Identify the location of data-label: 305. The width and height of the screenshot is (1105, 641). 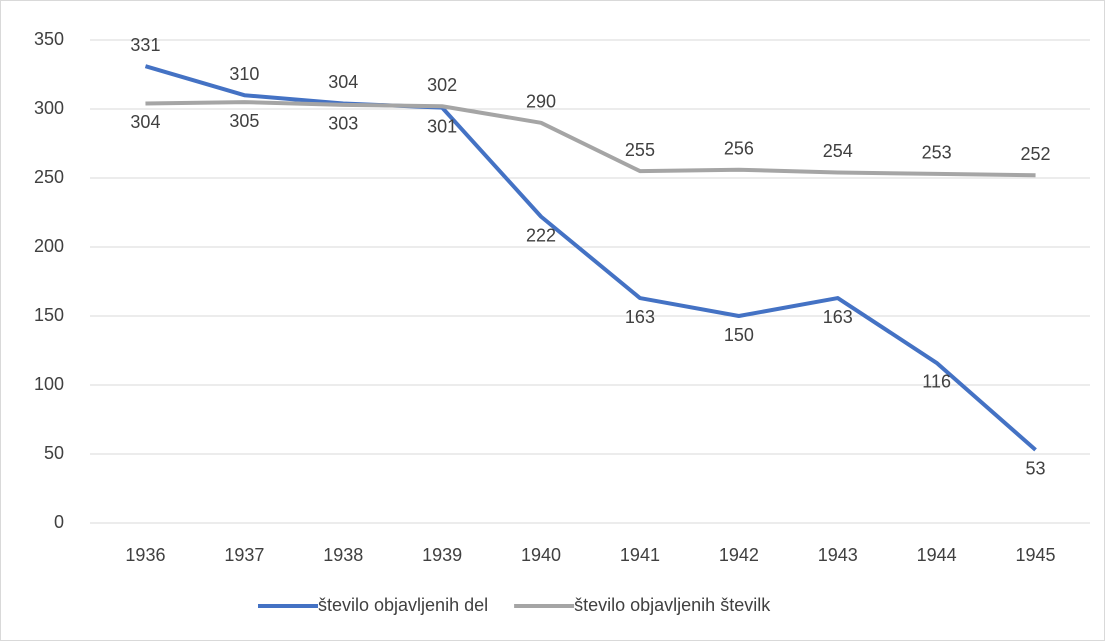
(244, 121).